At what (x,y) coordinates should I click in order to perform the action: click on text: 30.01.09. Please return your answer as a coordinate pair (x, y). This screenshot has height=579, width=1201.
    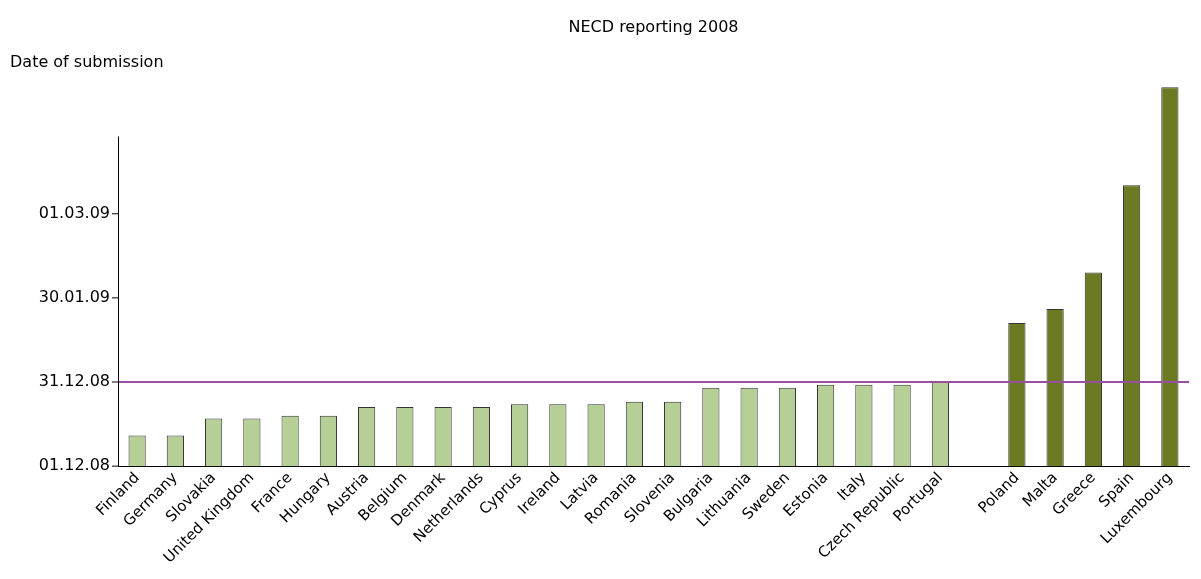
    Looking at the image, I should click on (74, 297).